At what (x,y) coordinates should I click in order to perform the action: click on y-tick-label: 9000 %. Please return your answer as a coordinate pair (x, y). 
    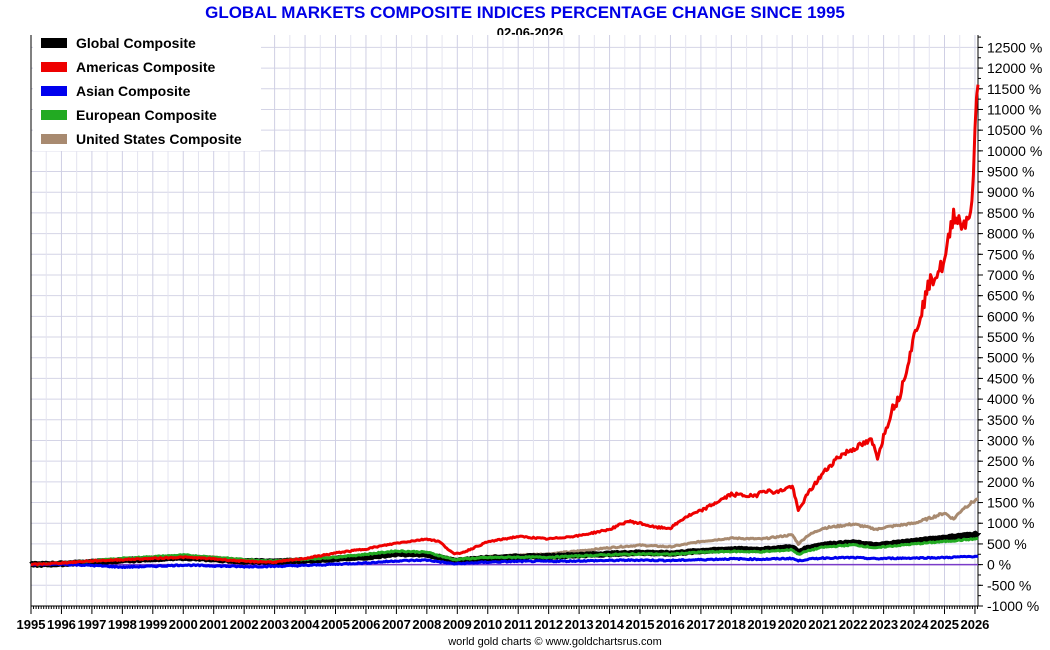
    Looking at the image, I should click on (1010, 192).